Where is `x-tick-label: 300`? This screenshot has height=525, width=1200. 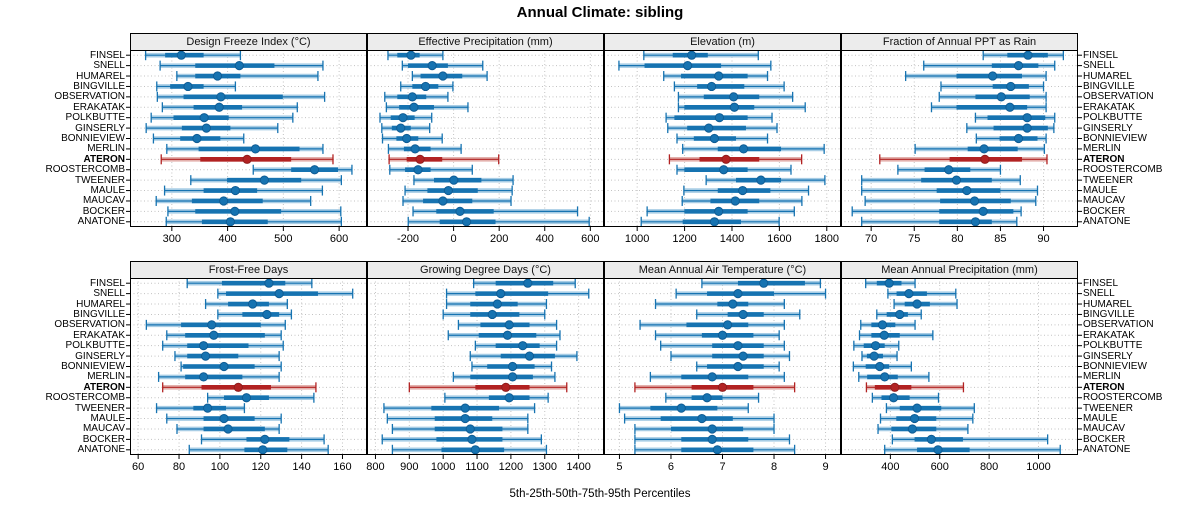 x-tick-label: 300 is located at coordinates (171, 239).